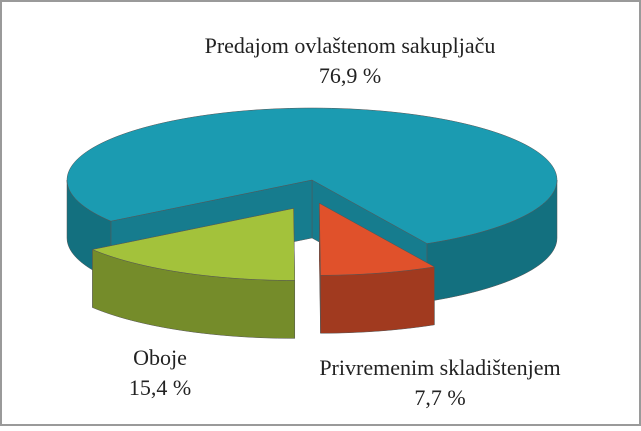  Describe the element at coordinates (439, 397) in the screenshot. I see `value-label: 7,7 %` at that location.